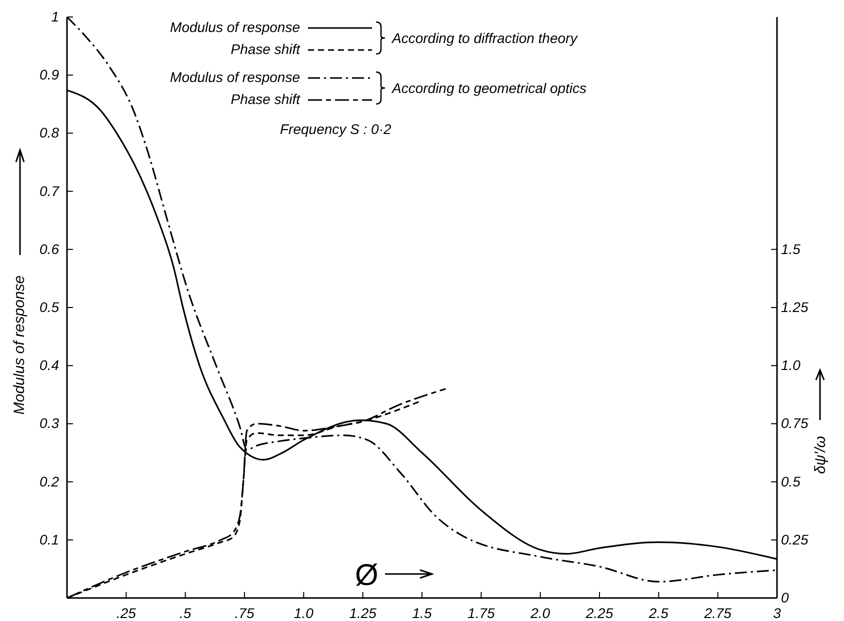 The image size is (844, 621). Describe the element at coordinates (777, 612) in the screenshot. I see `x-tick-label: 3` at that location.